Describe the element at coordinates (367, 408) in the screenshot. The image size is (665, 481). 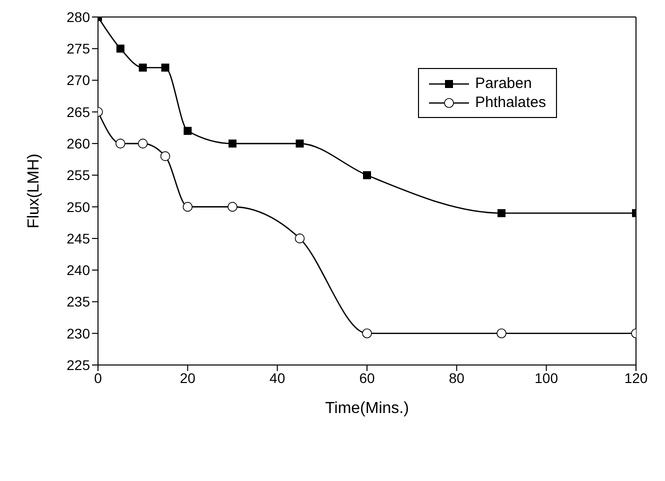
I see `x-axis-title: Time(Mins.)` at that location.